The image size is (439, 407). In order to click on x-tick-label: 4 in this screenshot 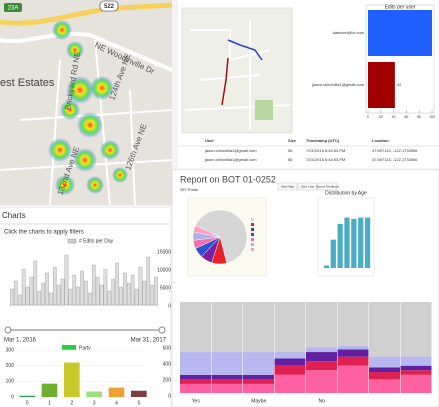, I will do `click(116, 403)`.